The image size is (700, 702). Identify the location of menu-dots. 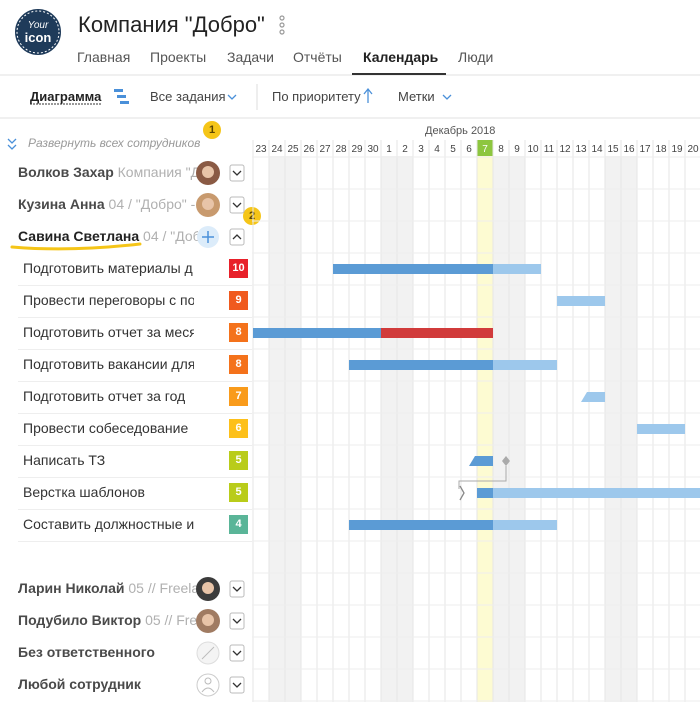
(282, 25).